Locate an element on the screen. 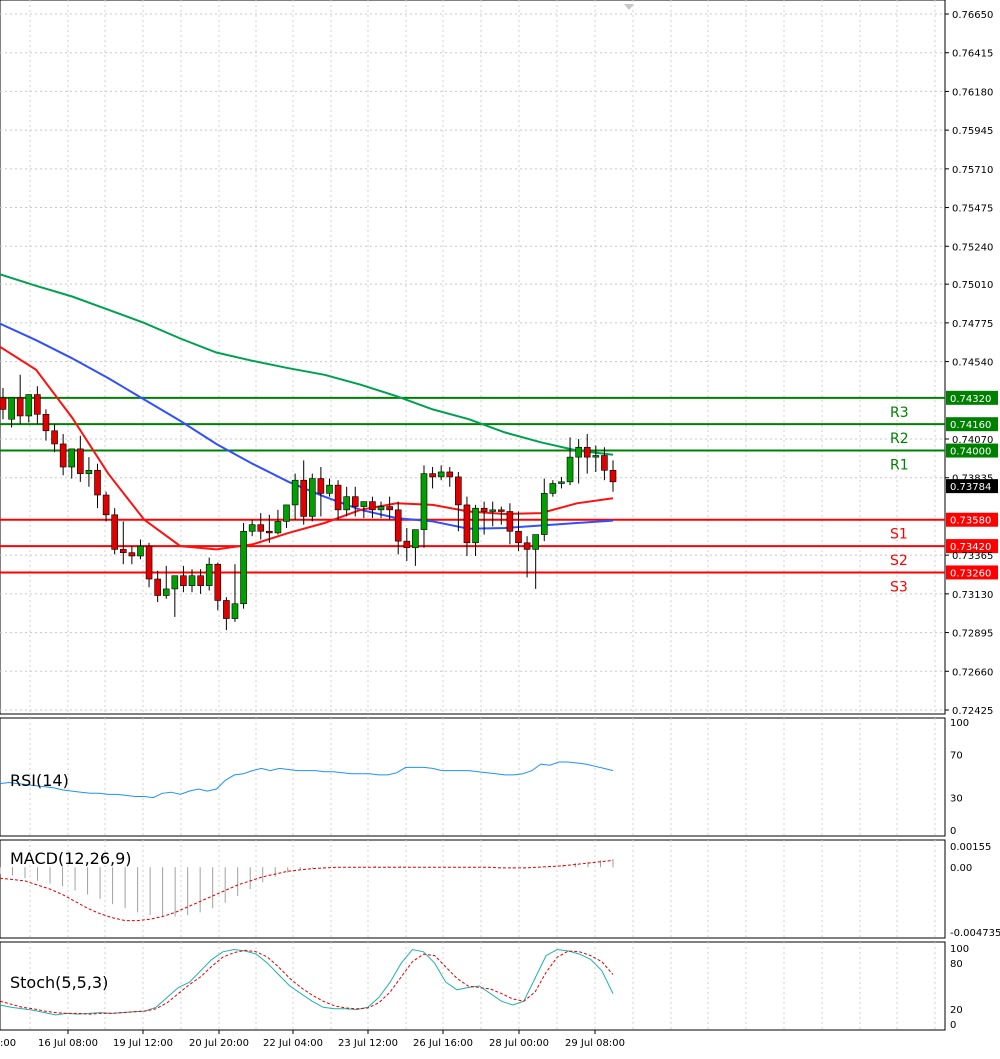 This screenshot has width=1000, height=1059. level-price-text: 0.74320 is located at coordinates (970, 399).